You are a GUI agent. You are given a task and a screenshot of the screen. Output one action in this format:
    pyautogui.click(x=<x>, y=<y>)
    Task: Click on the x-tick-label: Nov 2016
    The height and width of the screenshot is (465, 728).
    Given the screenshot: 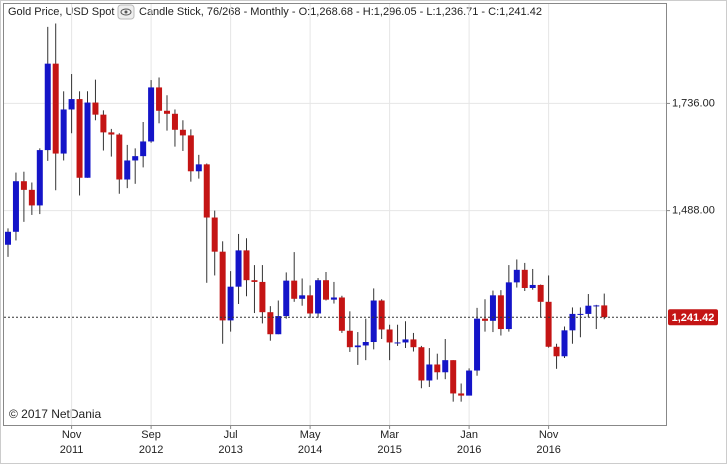 What is the action you would take?
    pyautogui.click(x=548, y=442)
    